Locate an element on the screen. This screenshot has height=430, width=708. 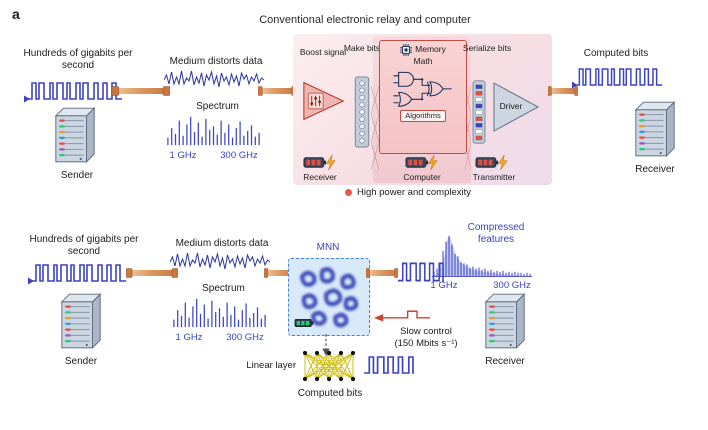
bottom-medium-label: Medium distorts data is located at coordinates (222, 243).